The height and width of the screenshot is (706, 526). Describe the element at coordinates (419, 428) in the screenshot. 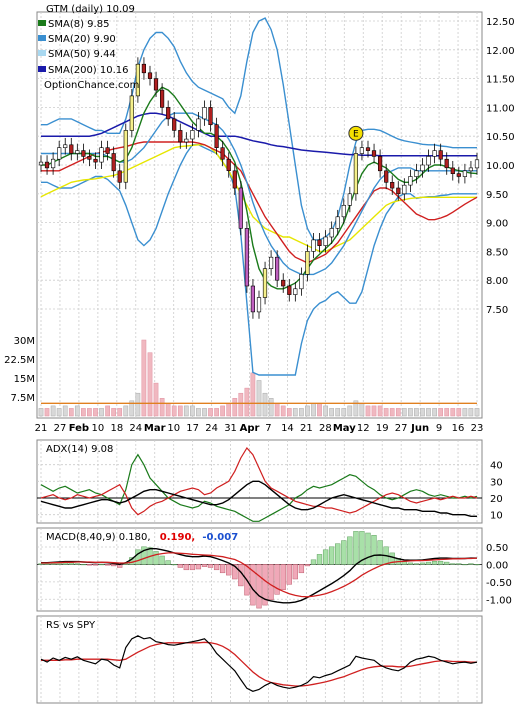

I see `x-tick-label: Jun` at that location.